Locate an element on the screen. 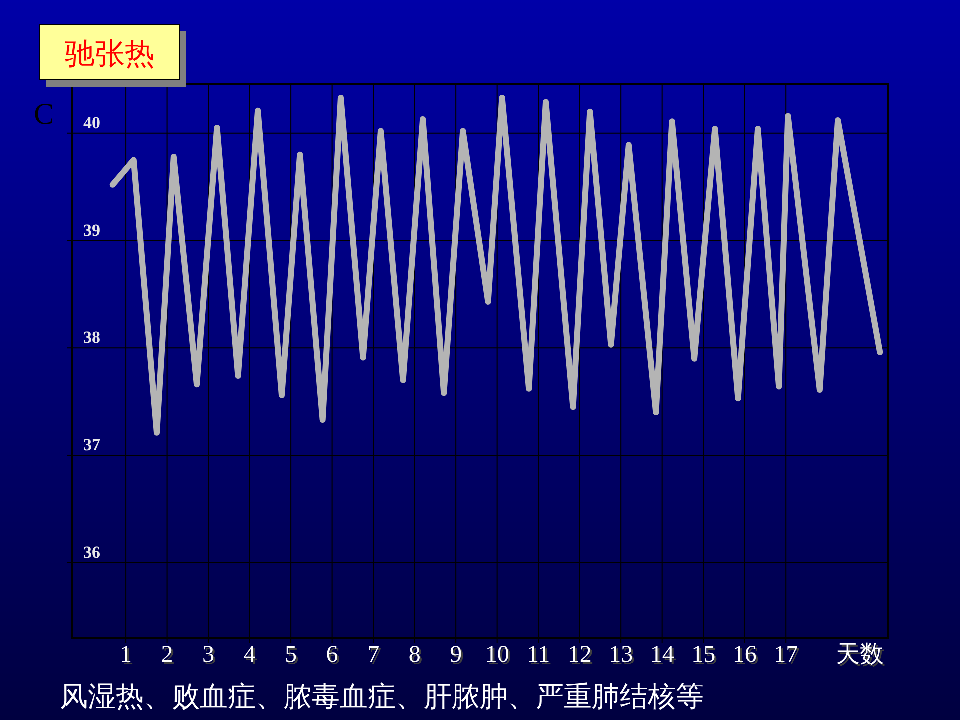 This screenshot has height=720, width=960. x-tick-label: 10 is located at coordinates (497, 655).